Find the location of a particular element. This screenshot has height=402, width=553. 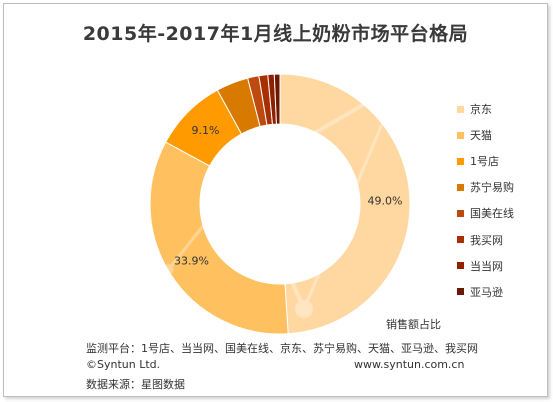

data-label-2: 9.1% is located at coordinates (206, 130).